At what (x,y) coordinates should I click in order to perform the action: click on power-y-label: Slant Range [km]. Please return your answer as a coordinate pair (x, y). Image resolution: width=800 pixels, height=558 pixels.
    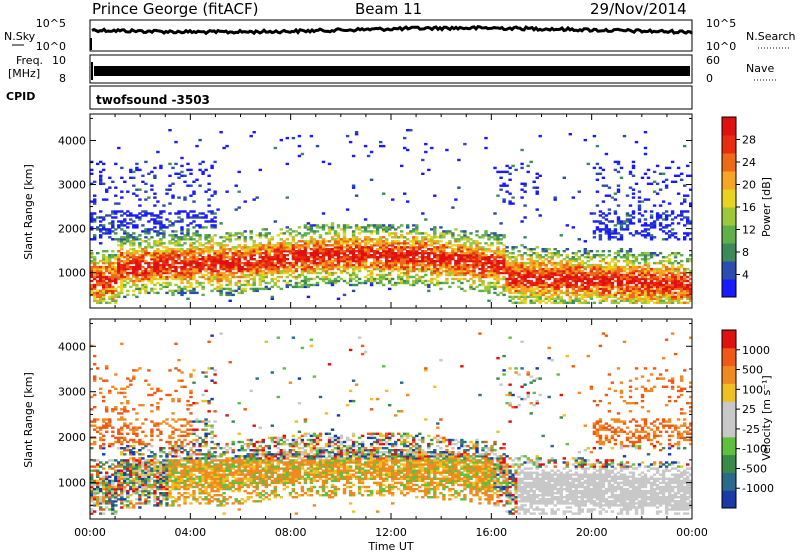
    Looking at the image, I should click on (28, 212).